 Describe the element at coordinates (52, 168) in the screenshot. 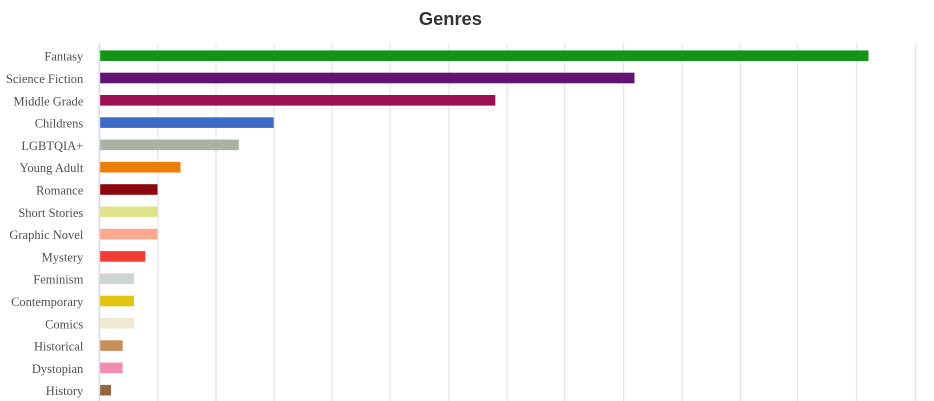

I see `svg-text: Young Adult` at that location.